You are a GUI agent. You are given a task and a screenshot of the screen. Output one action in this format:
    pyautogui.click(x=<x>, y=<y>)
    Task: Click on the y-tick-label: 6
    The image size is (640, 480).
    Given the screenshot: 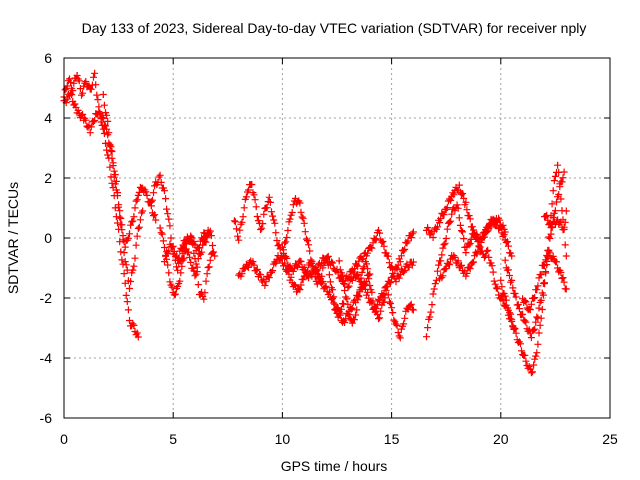 What is the action you would take?
    pyautogui.click(x=48, y=58)
    